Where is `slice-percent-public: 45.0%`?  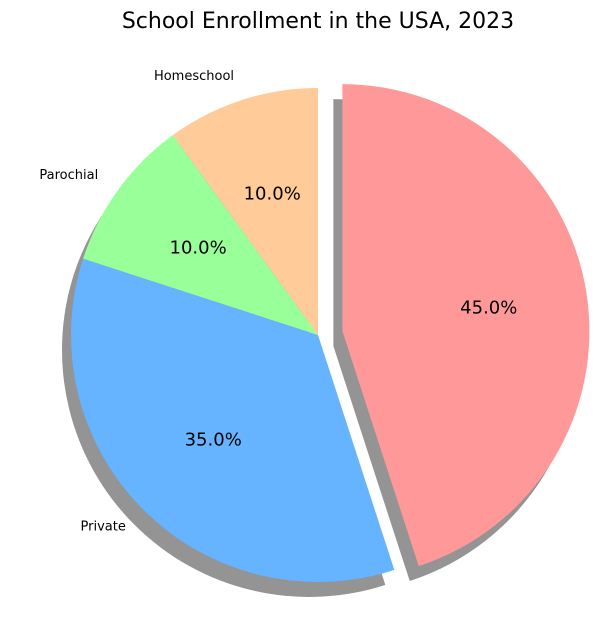
slice-percent-public: 45.0% is located at coordinates (488, 307).